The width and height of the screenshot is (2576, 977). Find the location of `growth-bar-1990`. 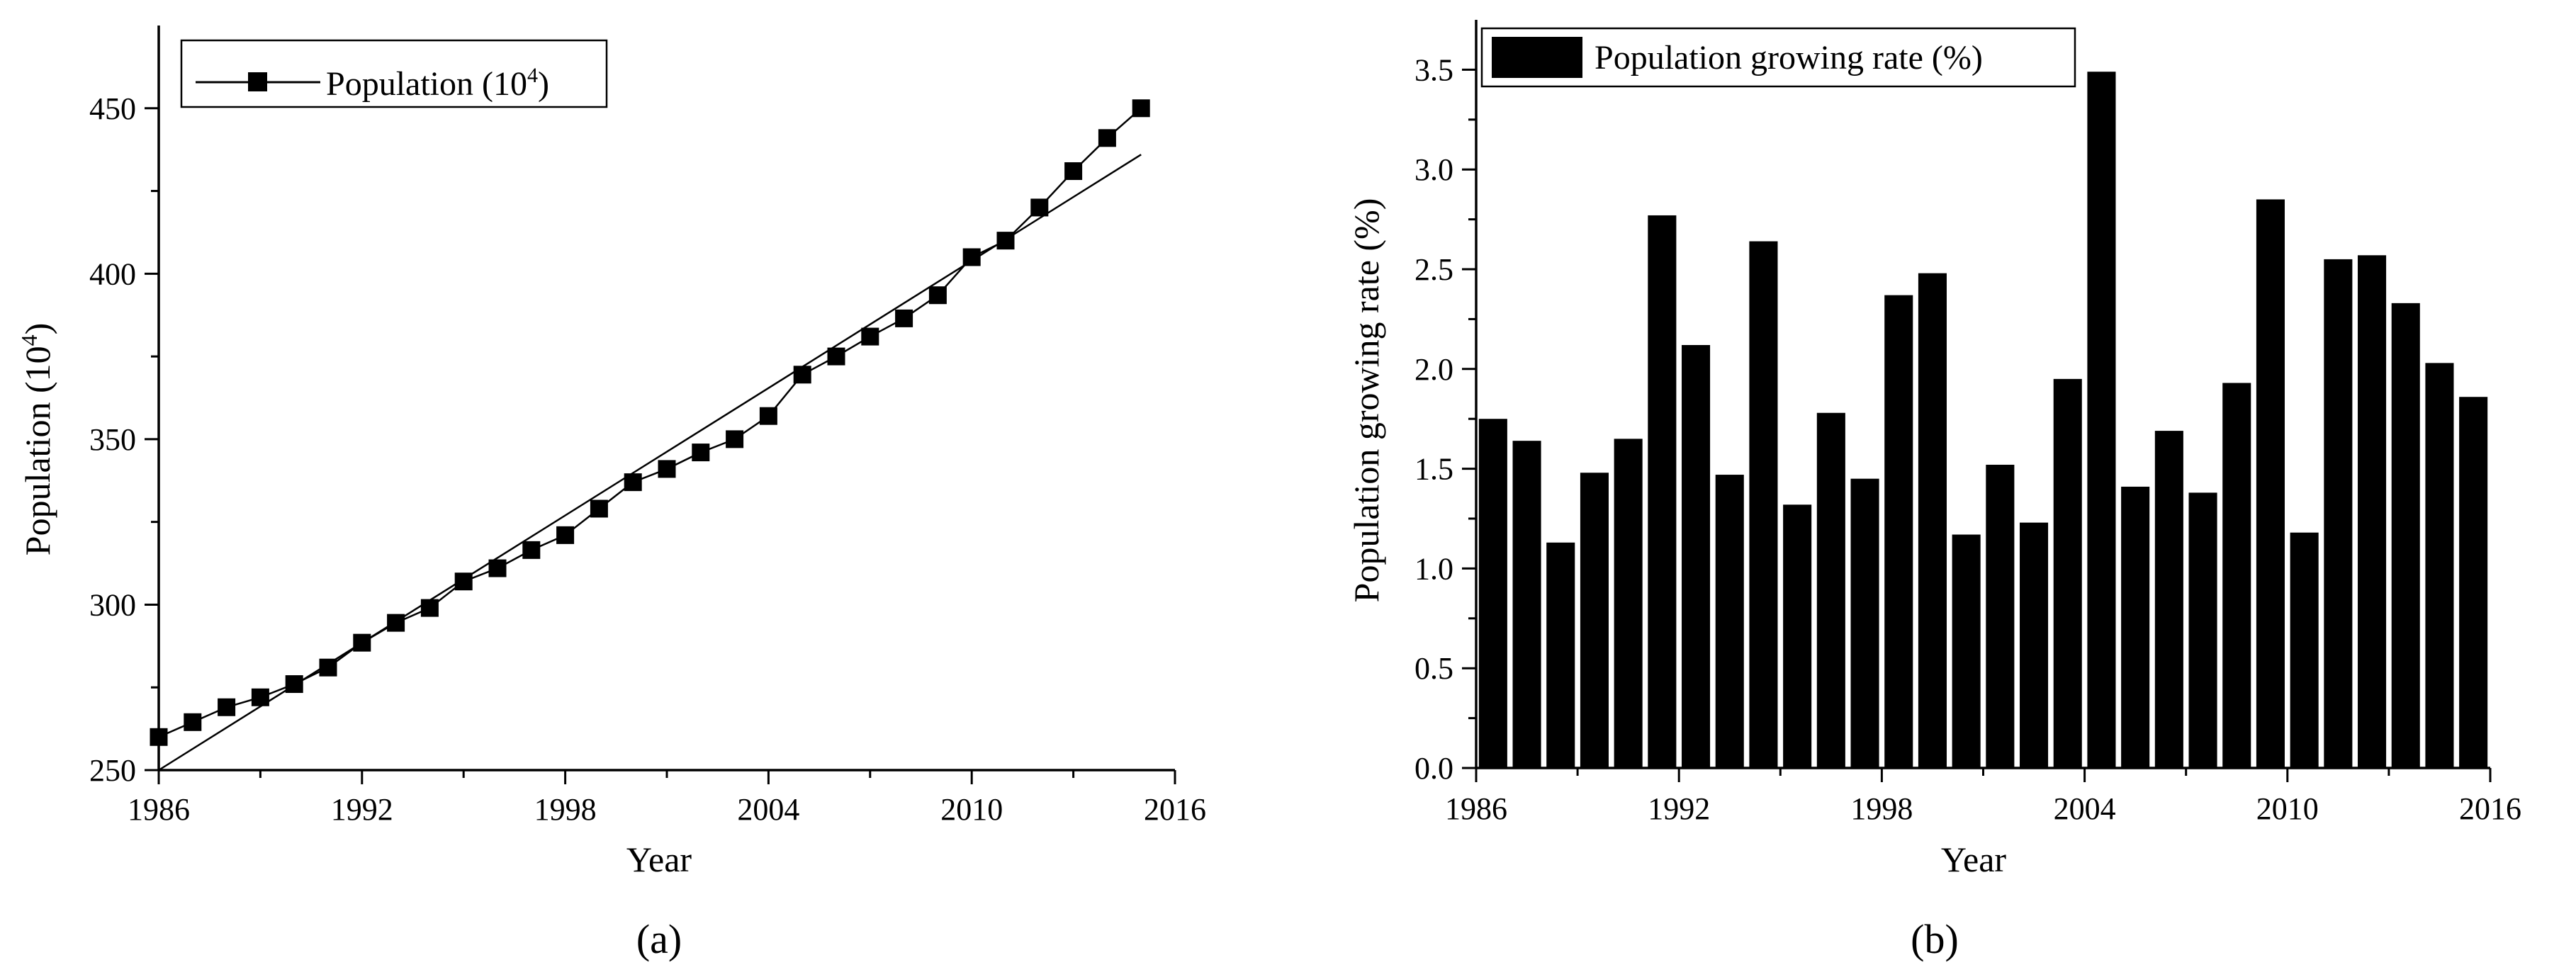

growth-bar-1990 is located at coordinates (1628, 603).